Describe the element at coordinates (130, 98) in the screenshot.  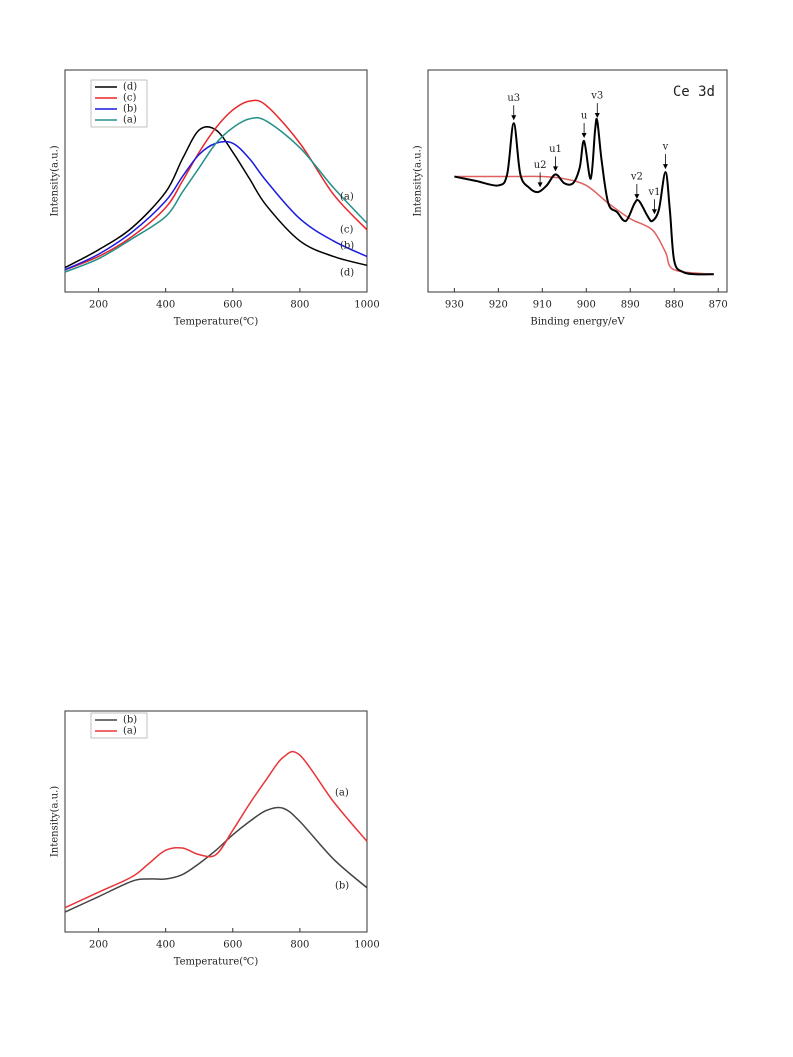
I see `legend-label: (c)` at that location.